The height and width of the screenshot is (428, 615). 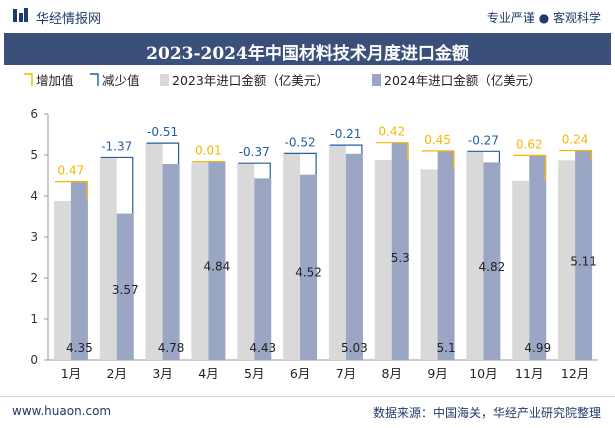 What do you see at coordinates (28, 80) in the screenshot?
I see `legend-swatch-inc` at bounding box center [28, 80].